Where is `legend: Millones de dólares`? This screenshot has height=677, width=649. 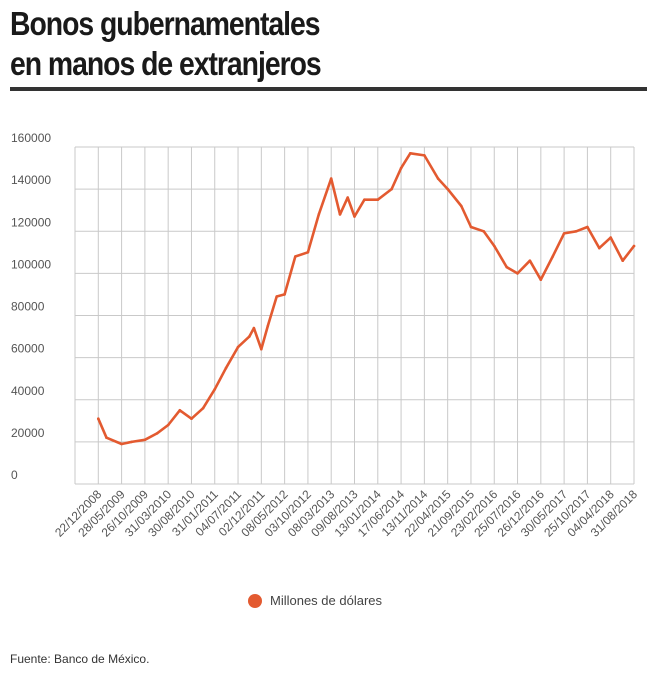 legend: Millones de dólares is located at coordinates (315, 600).